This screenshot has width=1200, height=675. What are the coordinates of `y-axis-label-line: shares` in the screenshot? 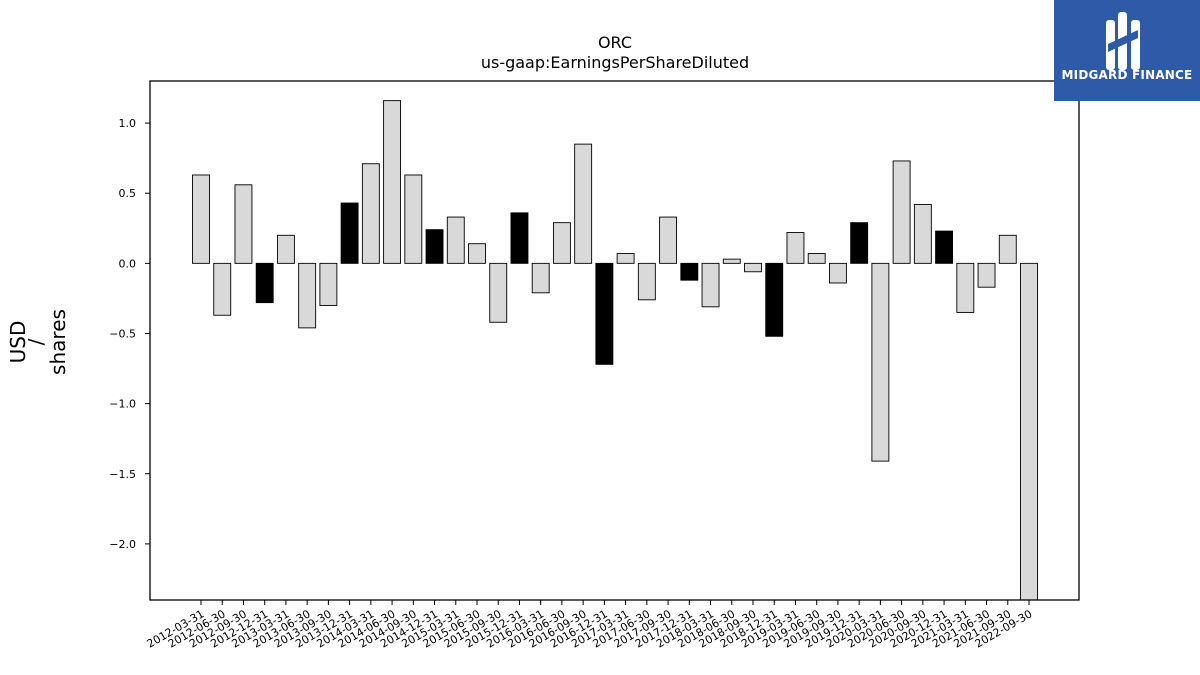 It's located at (58, 342).